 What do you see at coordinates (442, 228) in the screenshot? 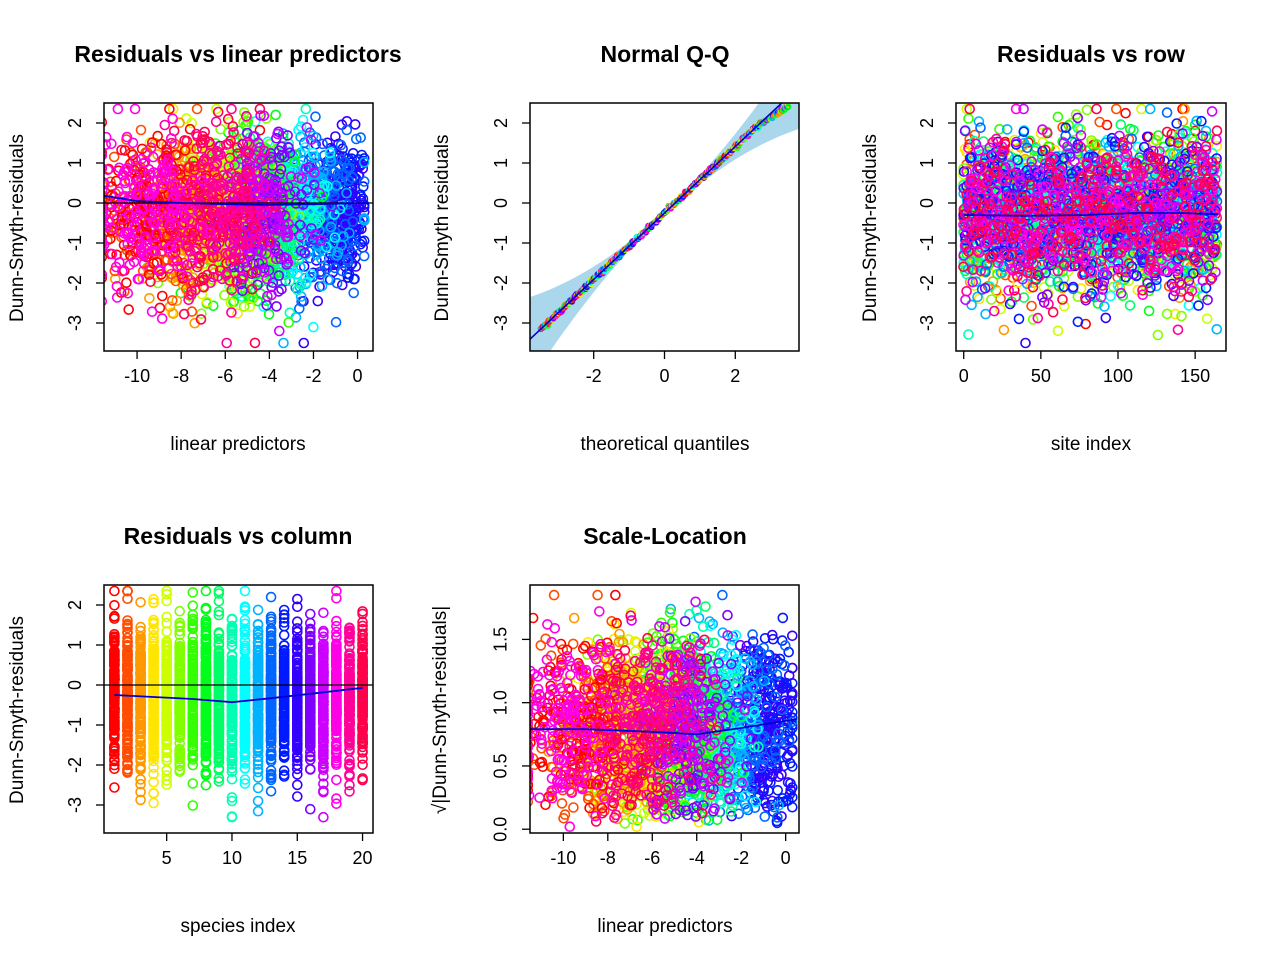
I see `y-axis-label: Dunn-Smyth residuals` at bounding box center [442, 228].